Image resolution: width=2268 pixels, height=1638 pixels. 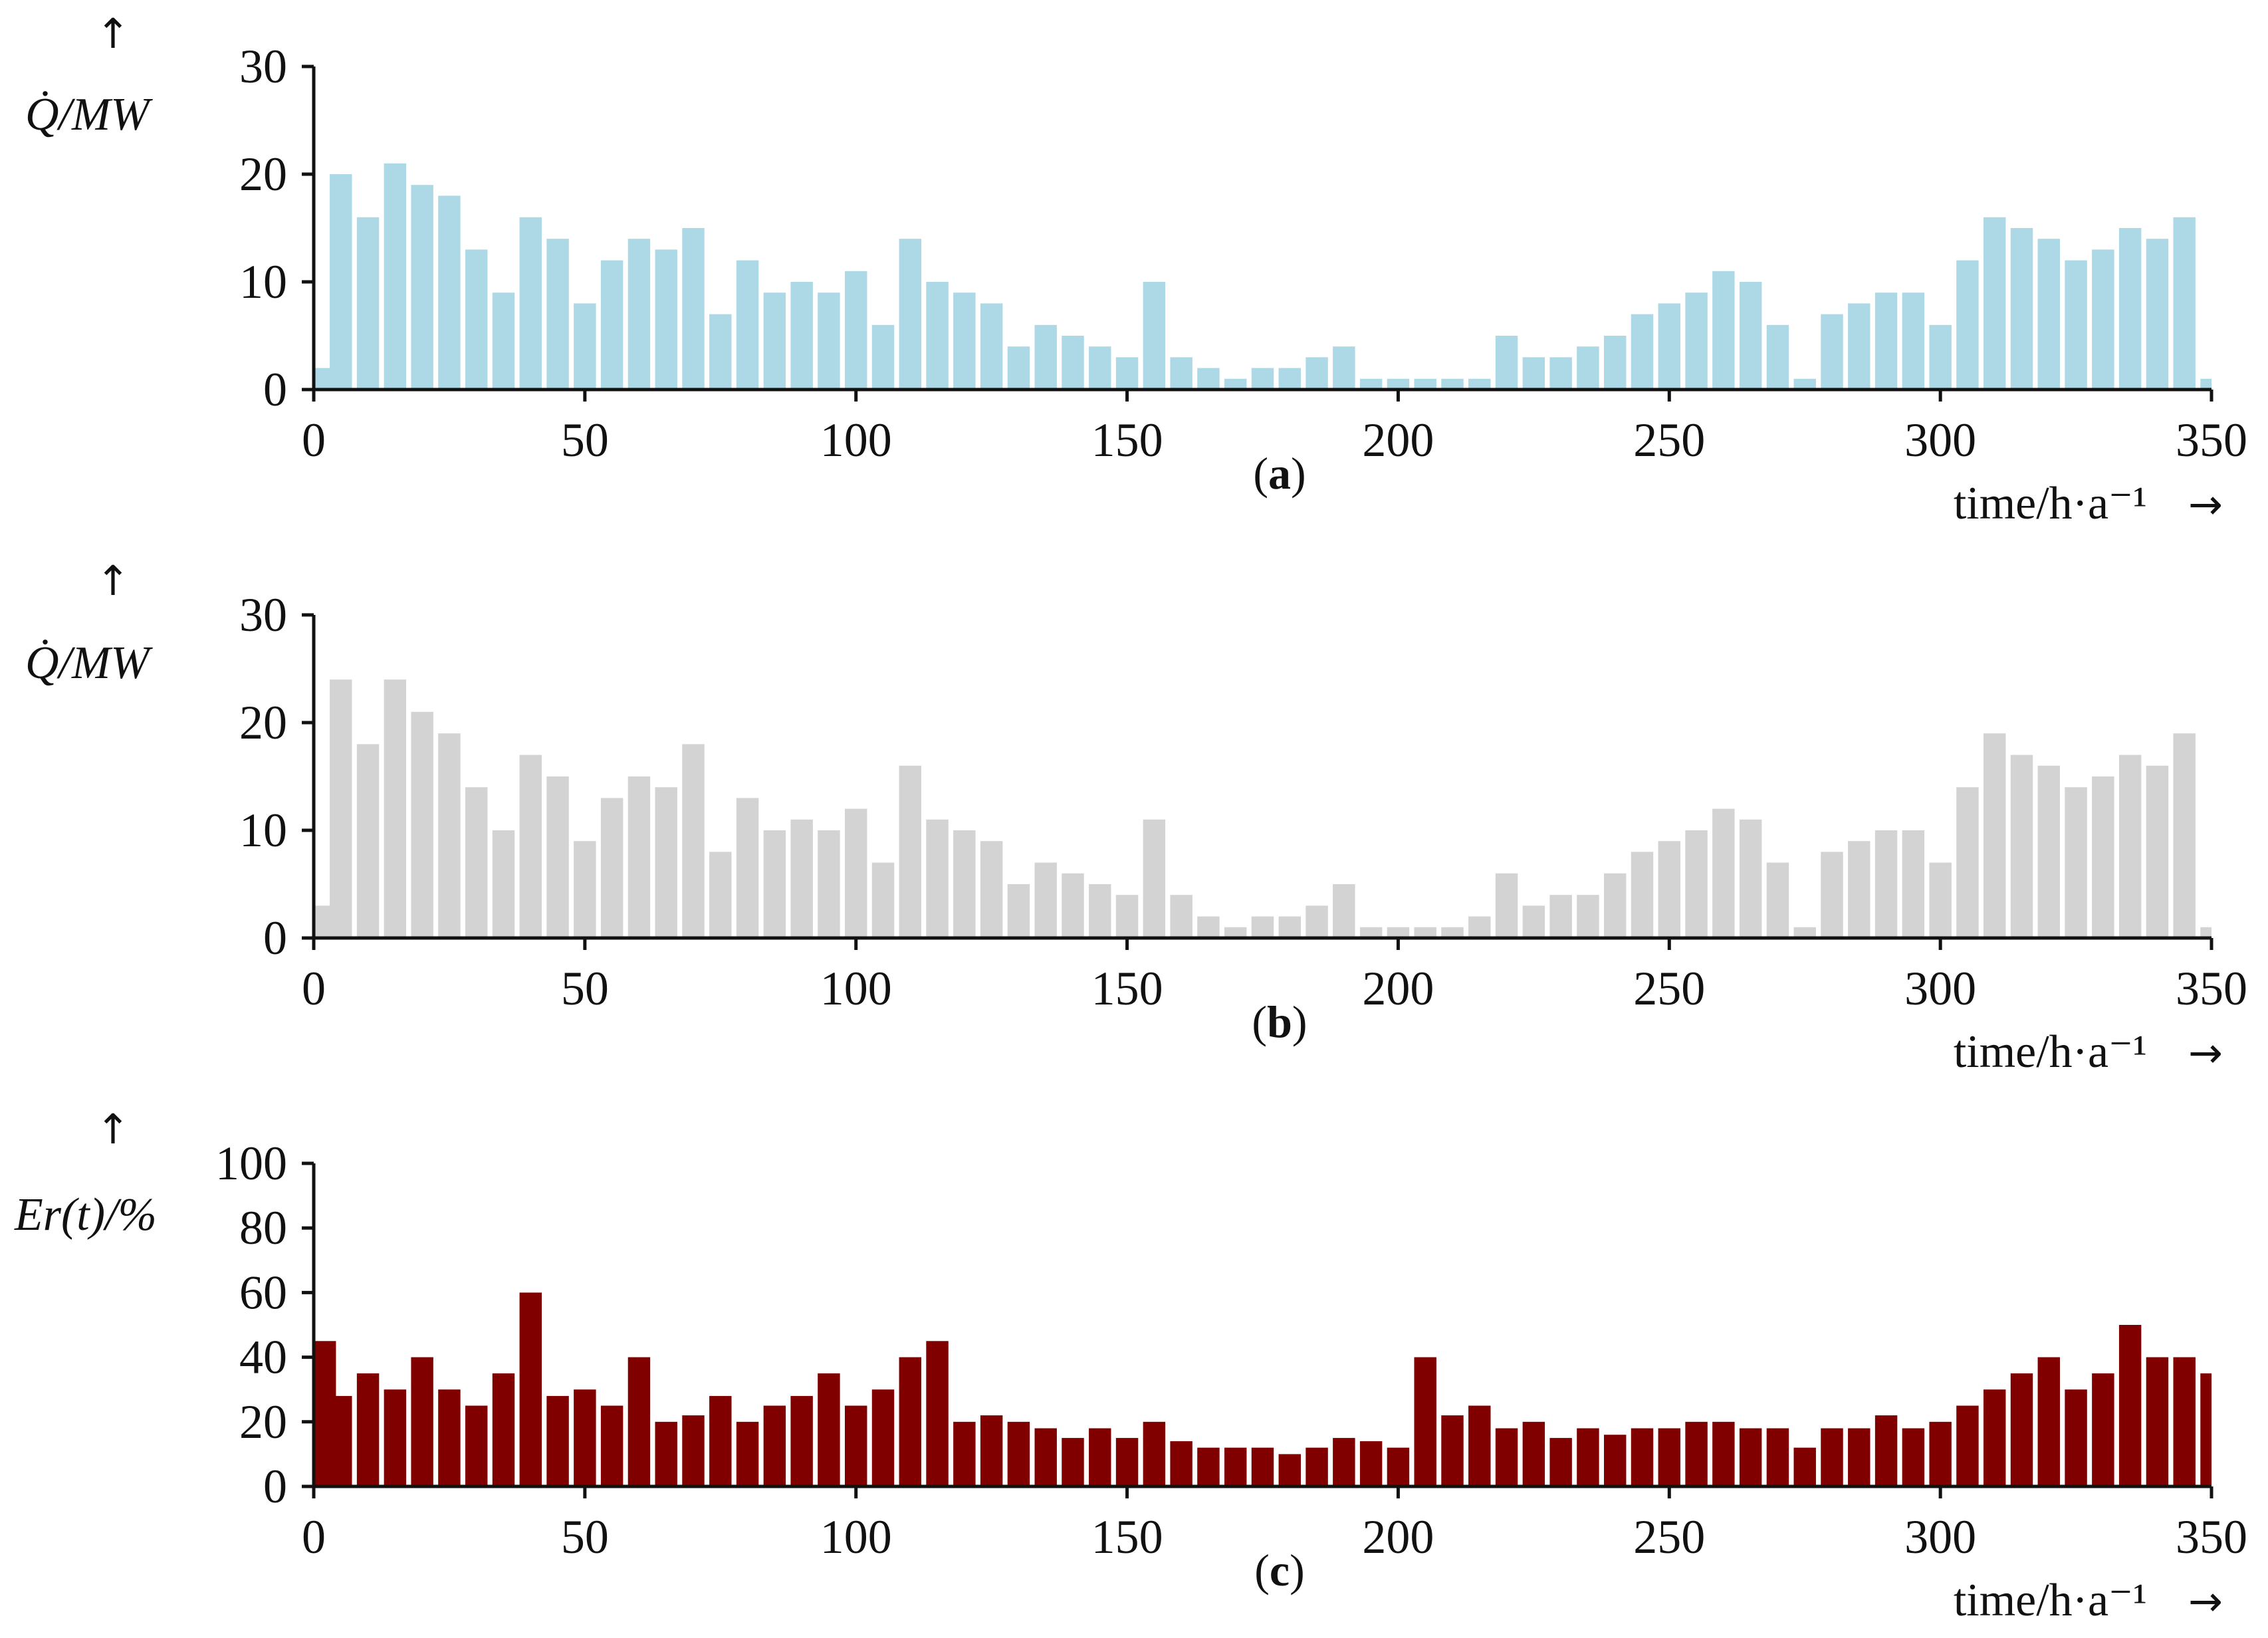 What do you see at coordinates (1262, 808) in the screenshot?
I see `bar-series-b` at bounding box center [1262, 808].